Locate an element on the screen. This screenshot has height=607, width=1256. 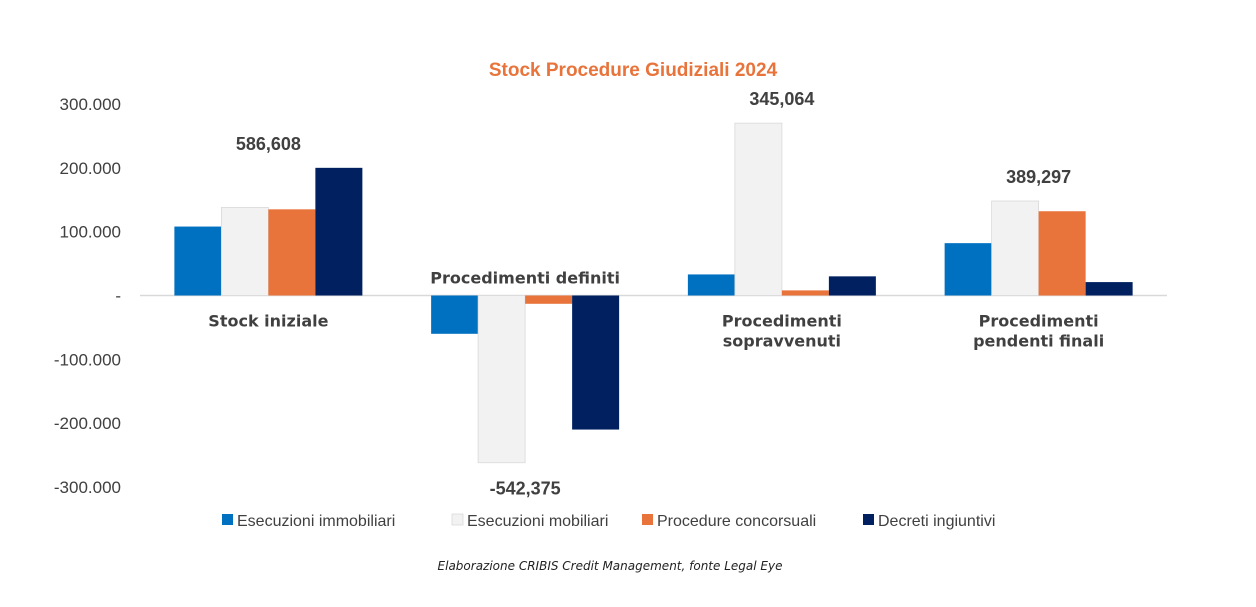
total-label: -542,375 is located at coordinates (525, 489).